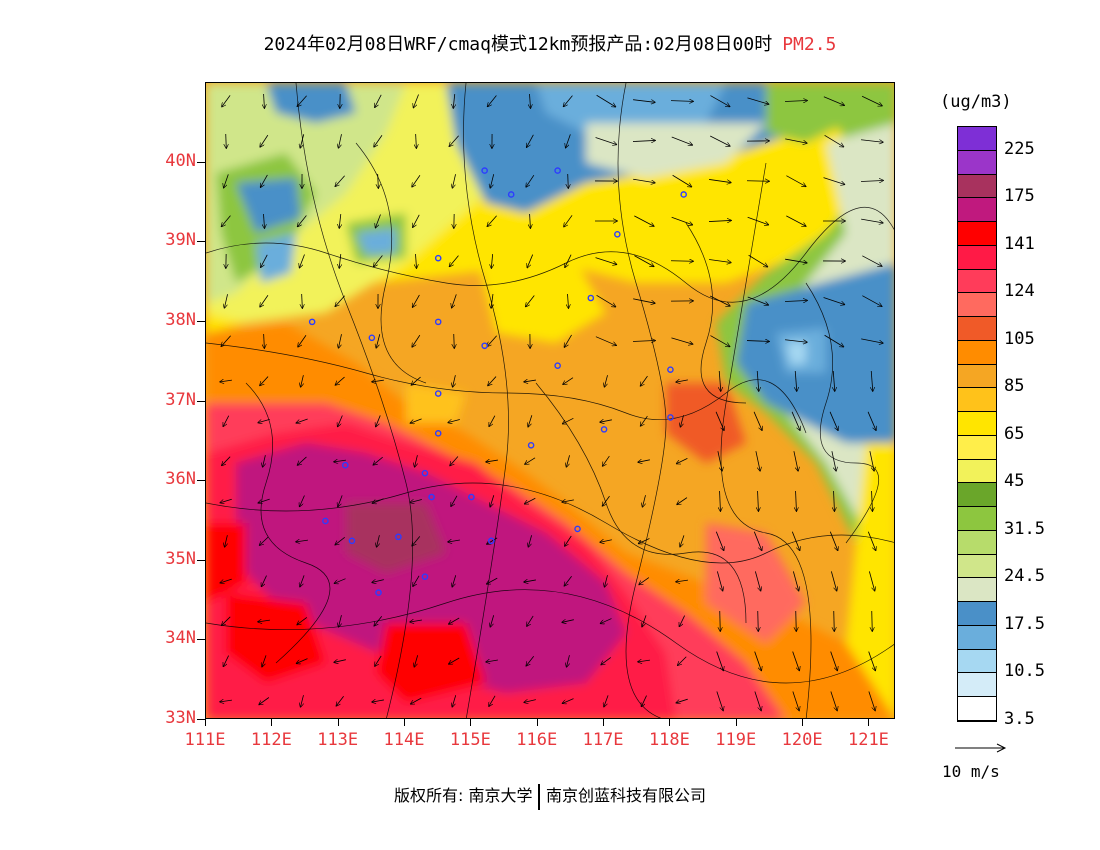 The image size is (1100, 850). What do you see at coordinates (868, 740) in the screenshot?
I see `longitude-label: 121E` at bounding box center [868, 740].